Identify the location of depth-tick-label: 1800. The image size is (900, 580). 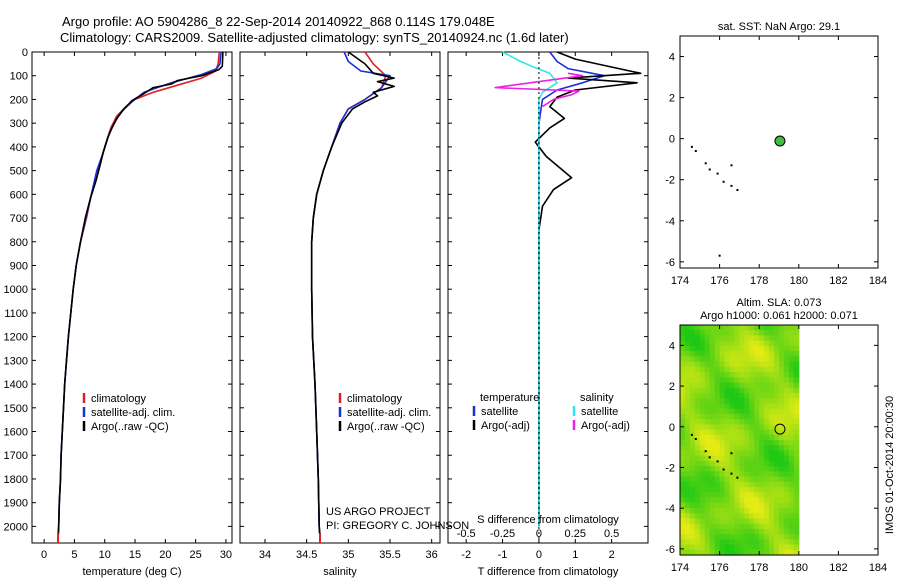
(16, 480).